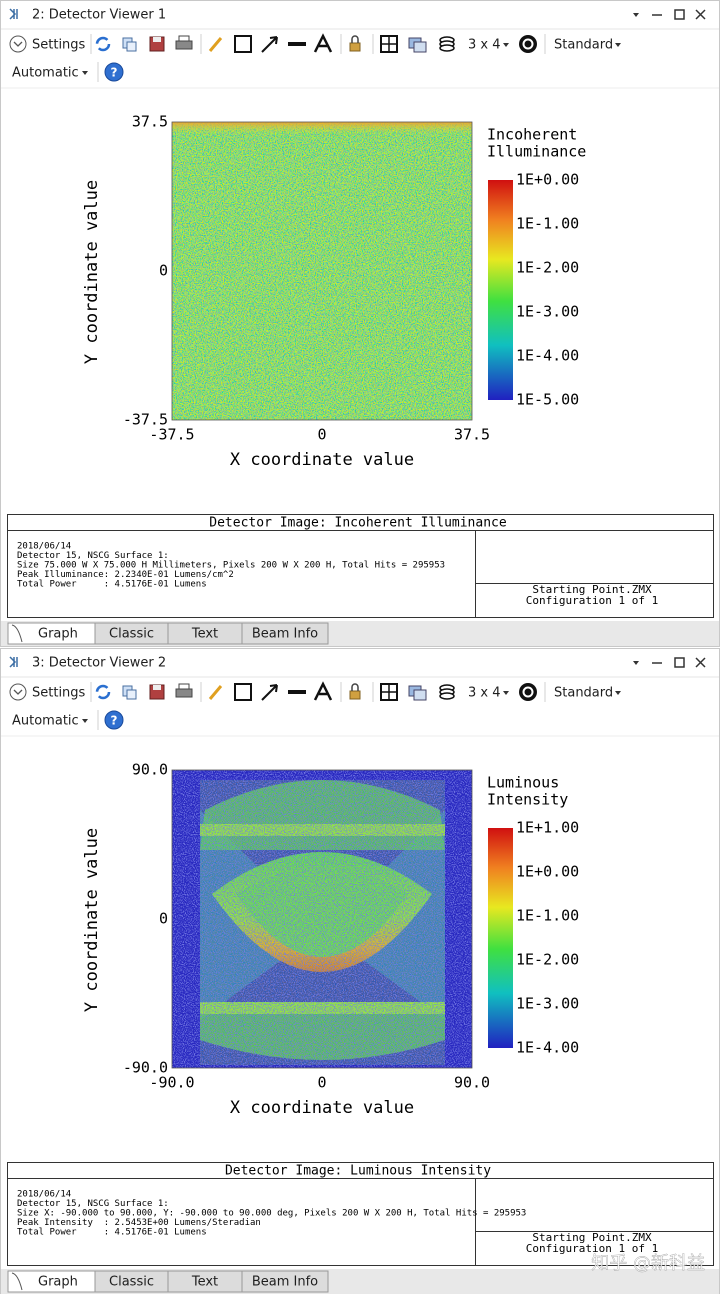 This screenshot has width=720, height=1294. What do you see at coordinates (547, 400) in the screenshot?
I see `color-bar-label: 1E-5.00` at bounding box center [547, 400].